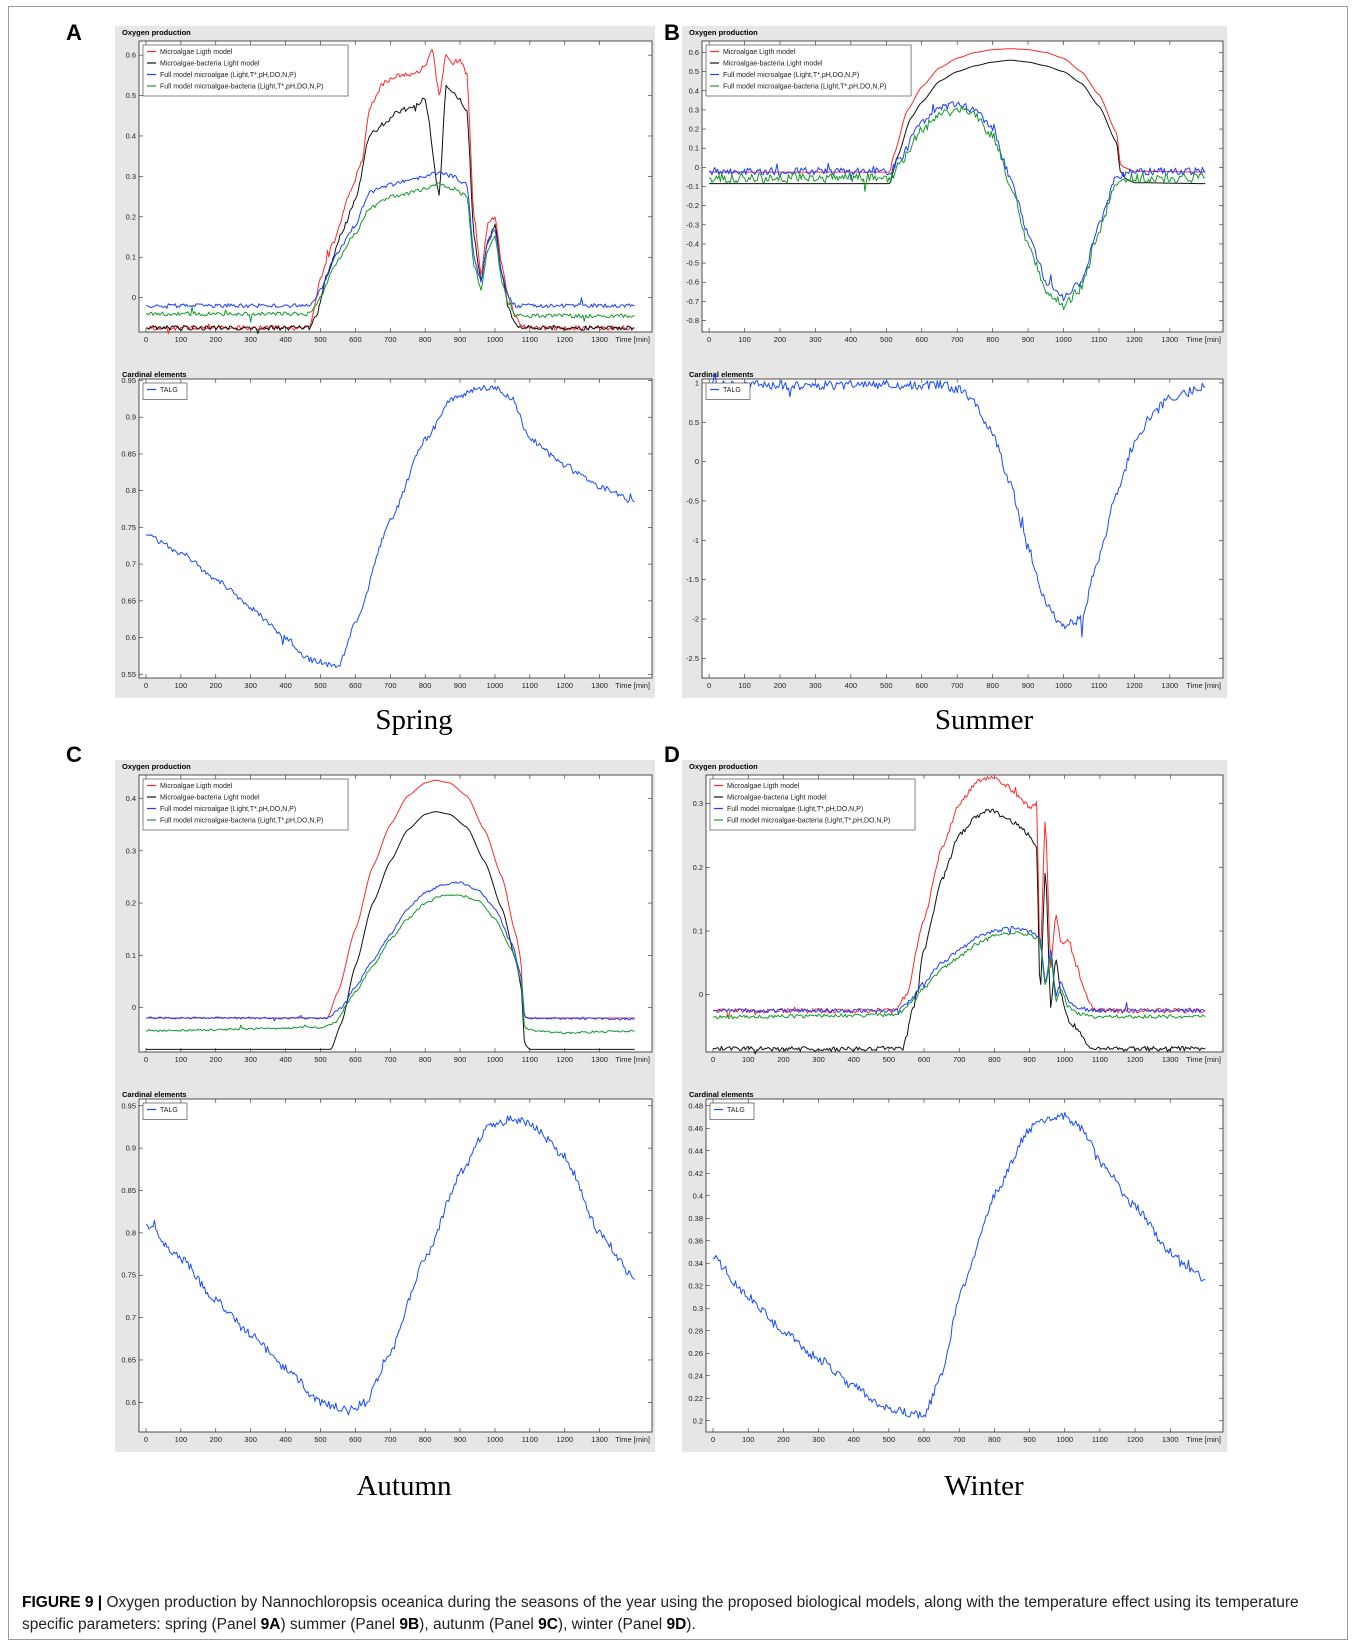 Image resolution: width=1357 pixels, height=1648 pixels. What do you see at coordinates (156, 32) in the screenshot?
I see `chart-title: Oxygen production` at bounding box center [156, 32].